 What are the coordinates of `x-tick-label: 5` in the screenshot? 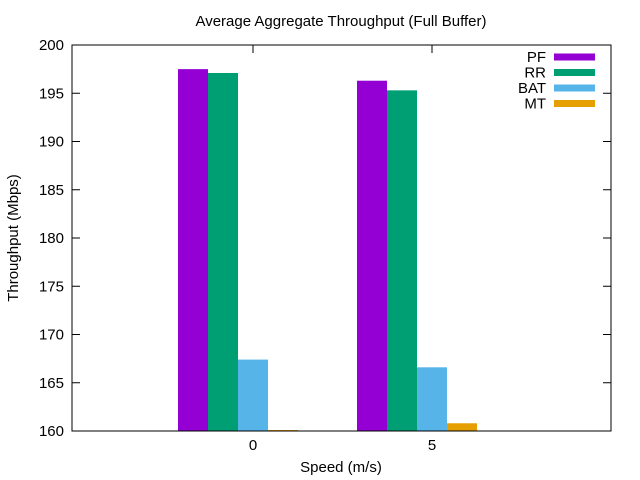 It's located at (432, 445).